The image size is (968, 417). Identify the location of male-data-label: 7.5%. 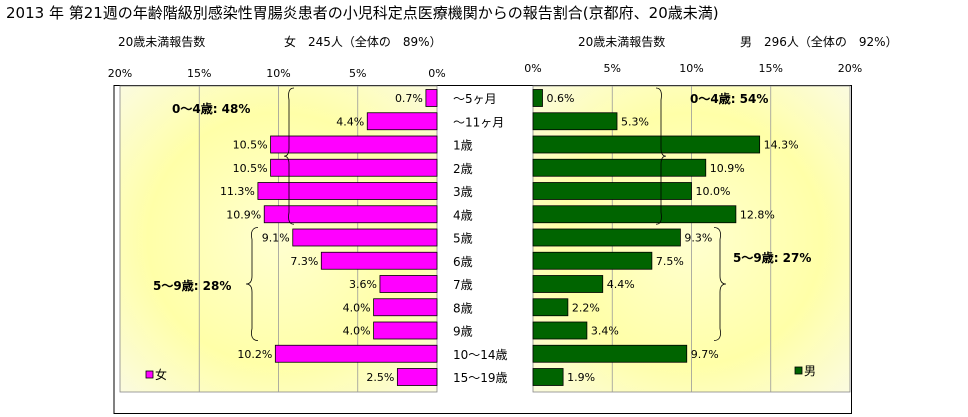
(670, 261).